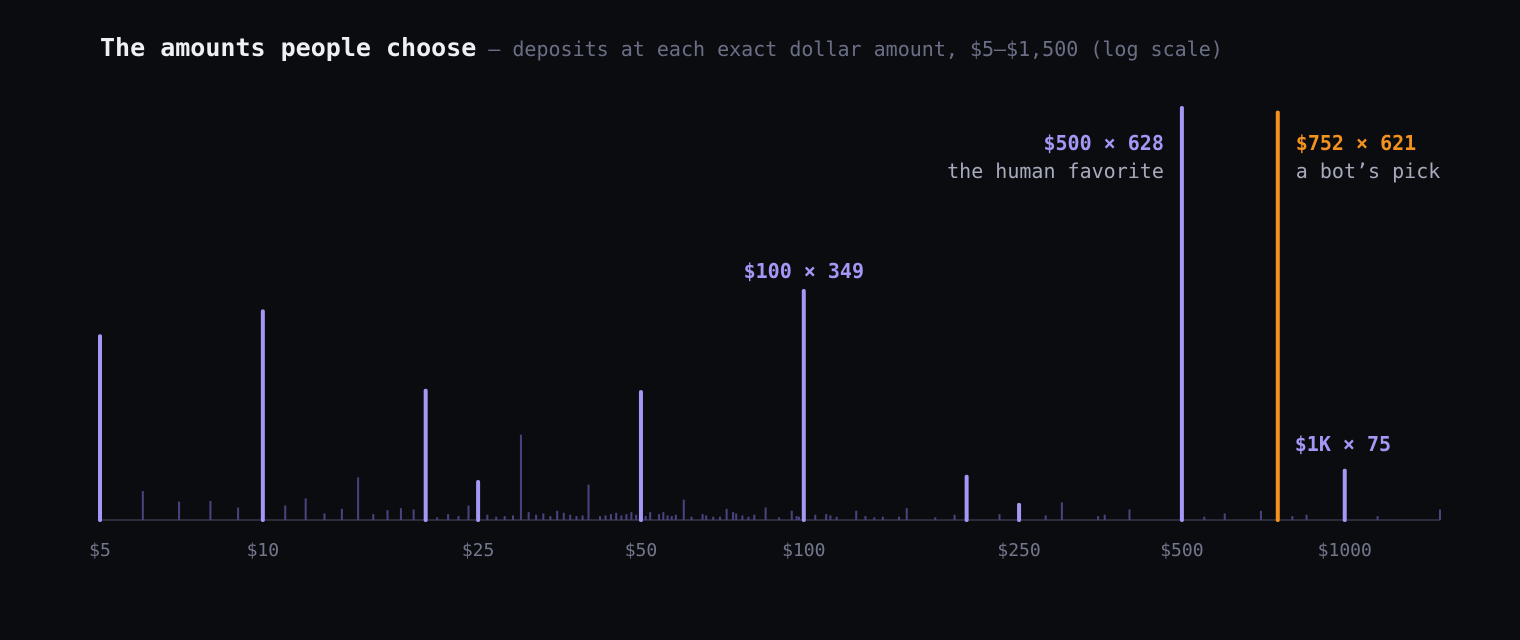 The width and height of the screenshot is (1520, 640). What do you see at coordinates (1181, 550) in the screenshot?
I see `x-tick-label: $500` at bounding box center [1181, 550].